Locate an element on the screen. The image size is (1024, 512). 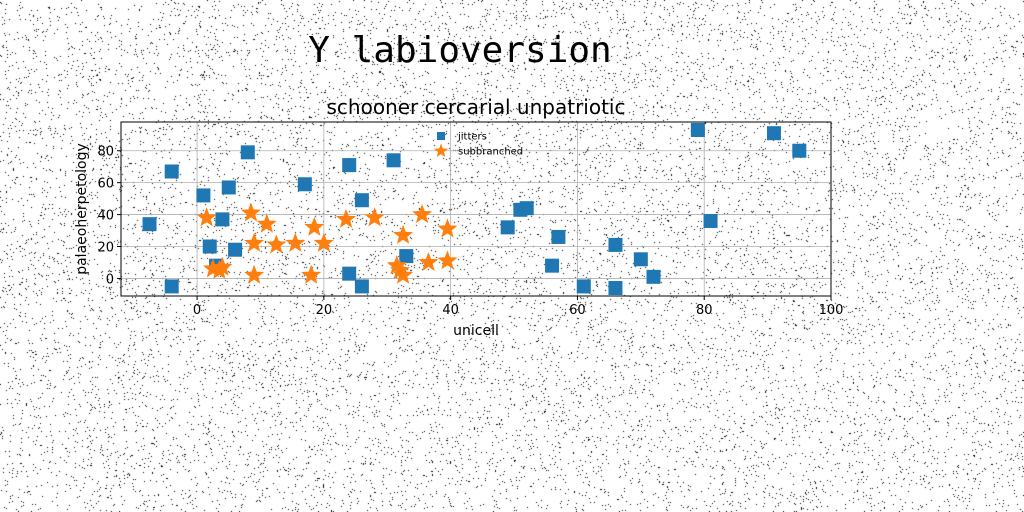
x-tick-label: 80 is located at coordinates (704, 310).